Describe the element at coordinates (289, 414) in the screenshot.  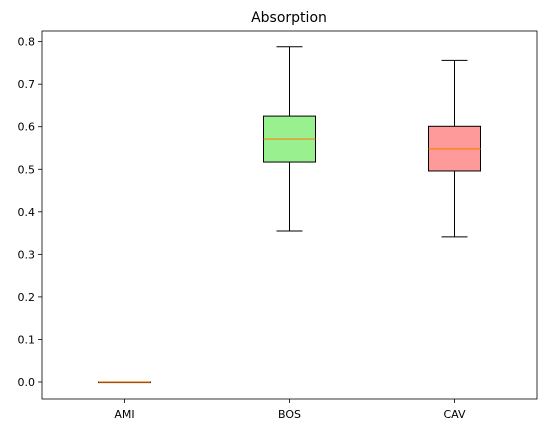
I see `x-tick-label: BOS` at that location.